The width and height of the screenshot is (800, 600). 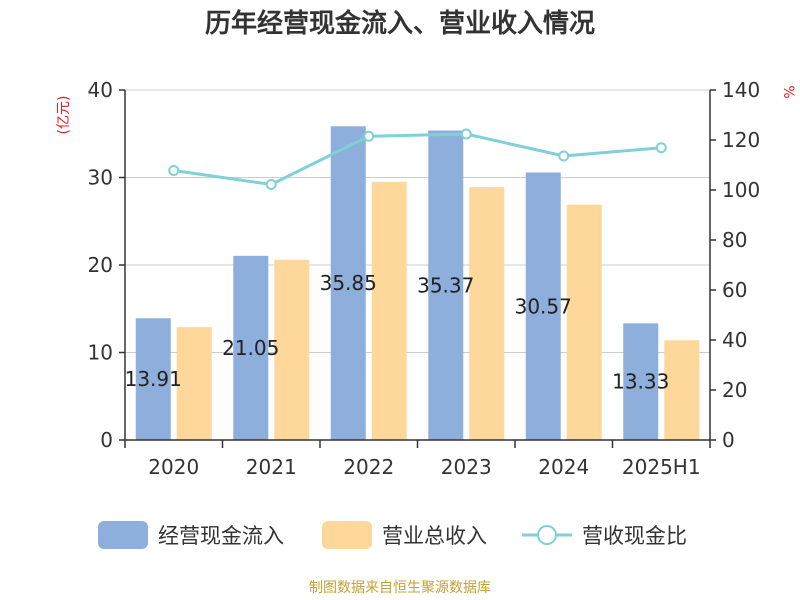 What do you see at coordinates (271, 467) in the screenshot?
I see `x-tick-label: 2021` at bounding box center [271, 467].